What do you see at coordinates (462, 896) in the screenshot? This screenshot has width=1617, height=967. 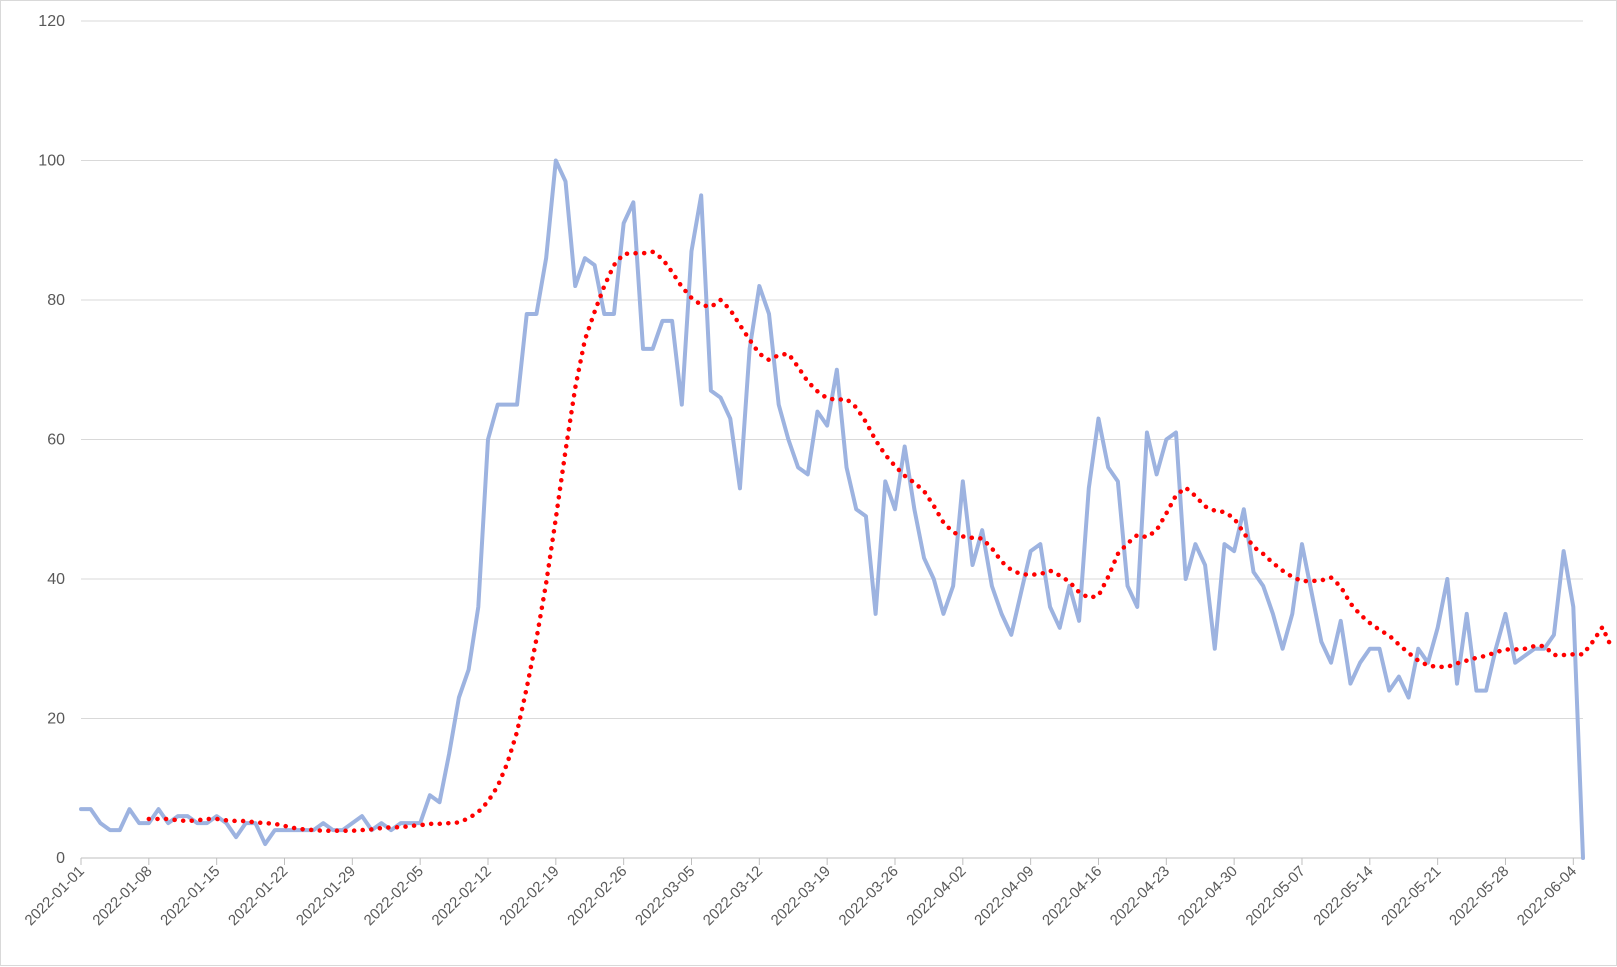 I see `x-tick-label: 2022-02-12` at bounding box center [462, 896].